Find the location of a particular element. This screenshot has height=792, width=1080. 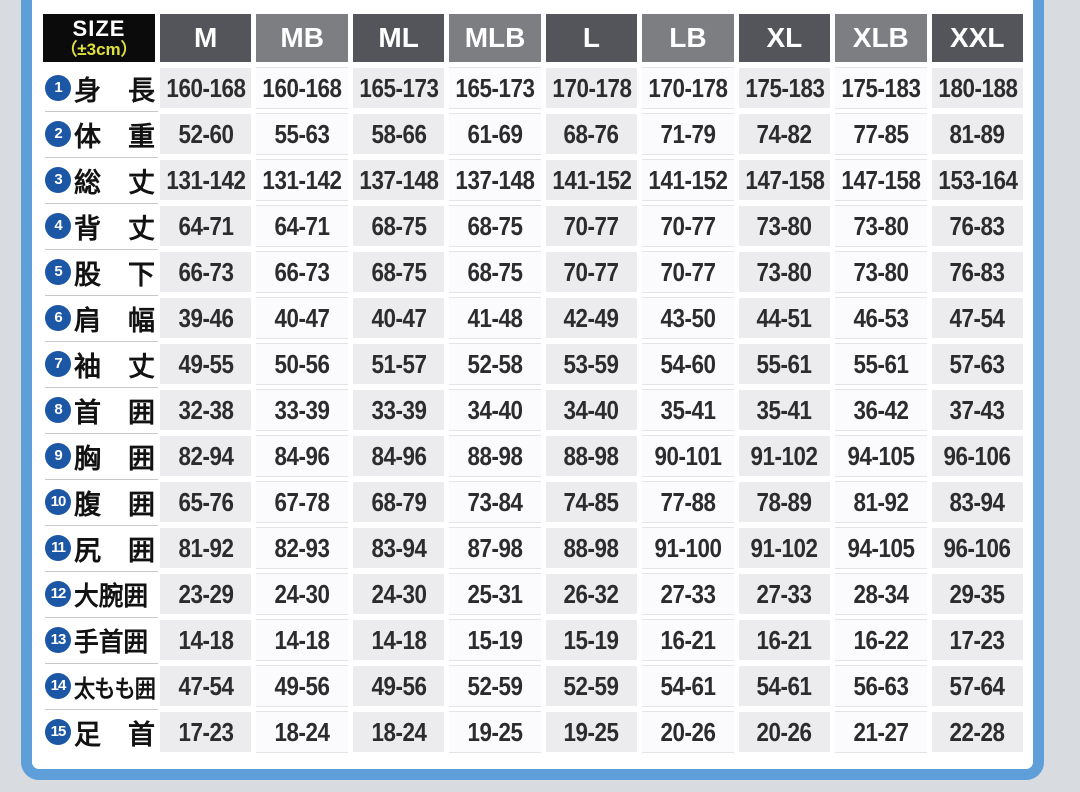

size-value: 91-102 is located at coordinates (784, 455).